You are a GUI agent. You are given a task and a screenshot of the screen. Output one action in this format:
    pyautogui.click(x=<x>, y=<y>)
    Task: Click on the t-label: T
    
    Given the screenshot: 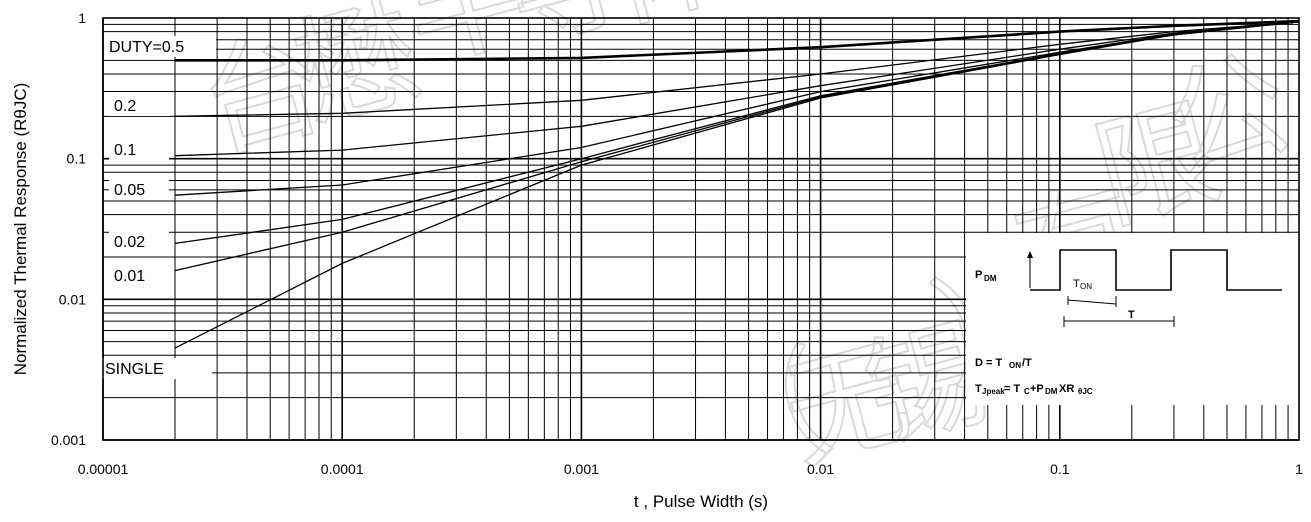 What is the action you would take?
    pyautogui.click(x=1131, y=315)
    